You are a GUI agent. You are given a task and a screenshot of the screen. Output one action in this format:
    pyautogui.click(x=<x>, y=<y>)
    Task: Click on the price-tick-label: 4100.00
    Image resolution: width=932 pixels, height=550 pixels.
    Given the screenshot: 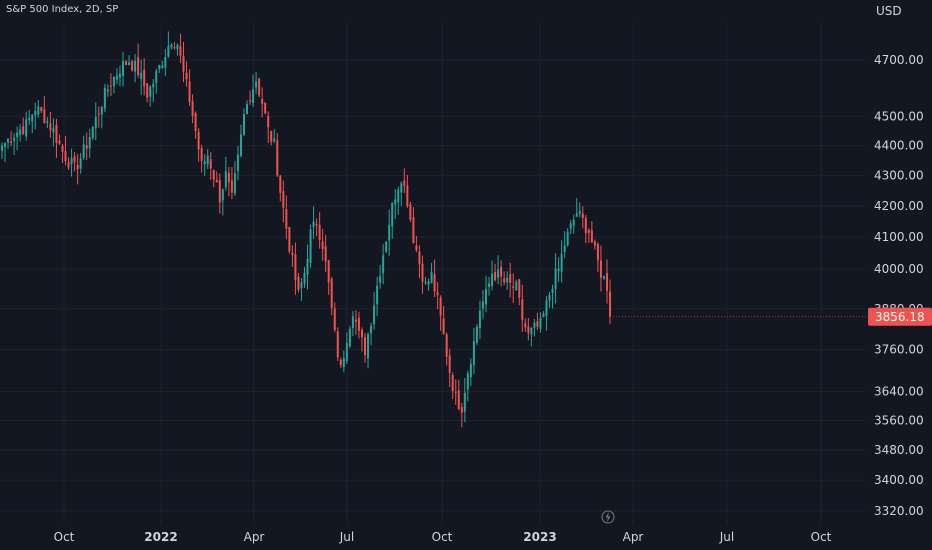 What is the action you would take?
    pyautogui.click(x=899, y=237)
    